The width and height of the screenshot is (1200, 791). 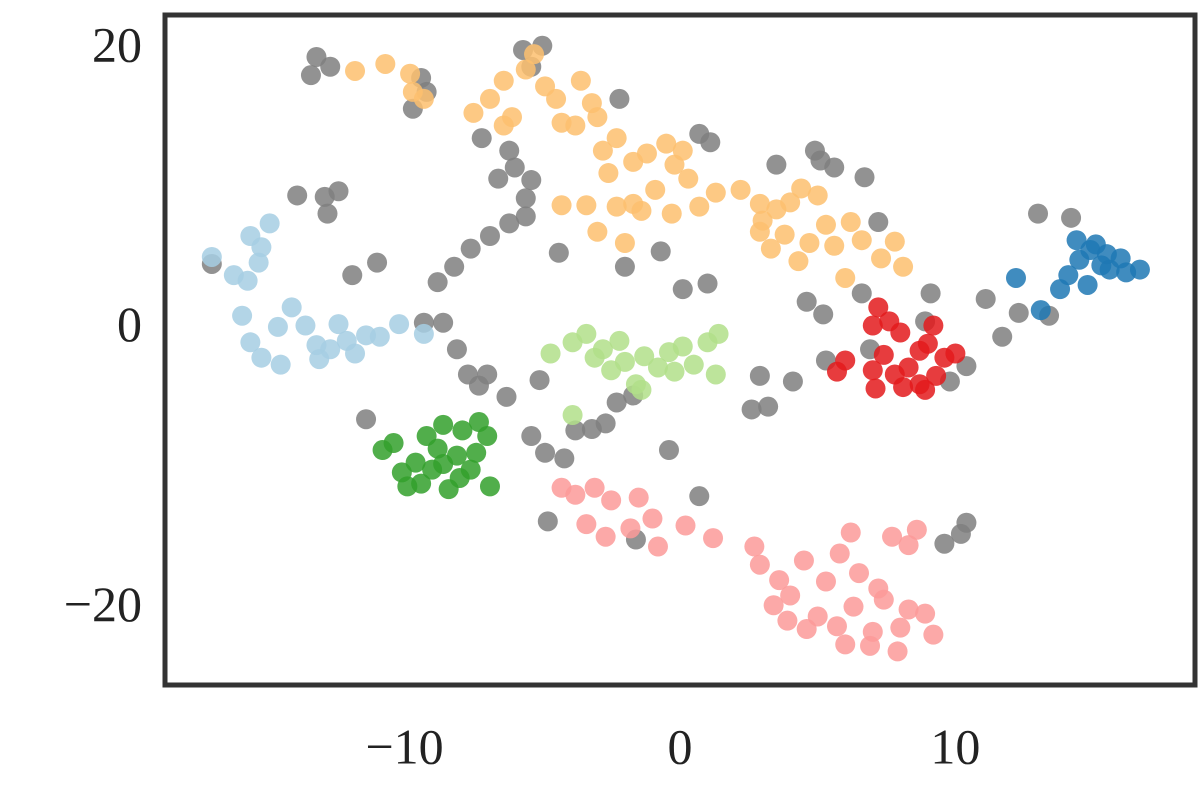 I want to click on x-tick-label: 0, so click(x=680, y=746).